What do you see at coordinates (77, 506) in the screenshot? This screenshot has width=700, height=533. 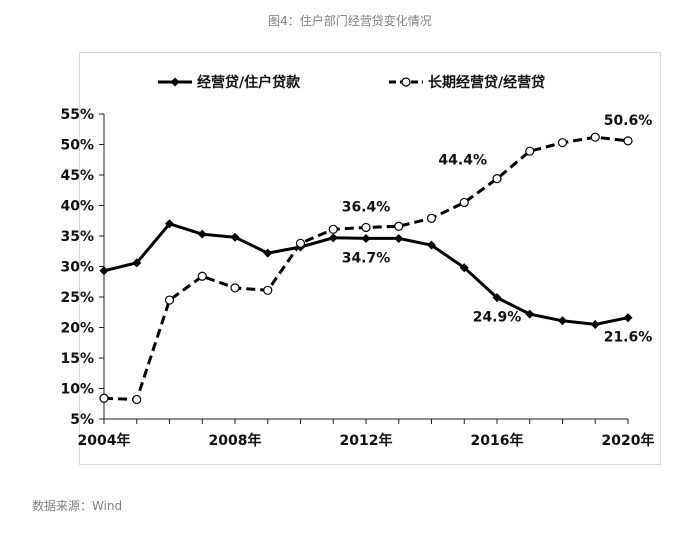 I see `source-note: 数据来源：Wind` at bounding box center [77, 506].